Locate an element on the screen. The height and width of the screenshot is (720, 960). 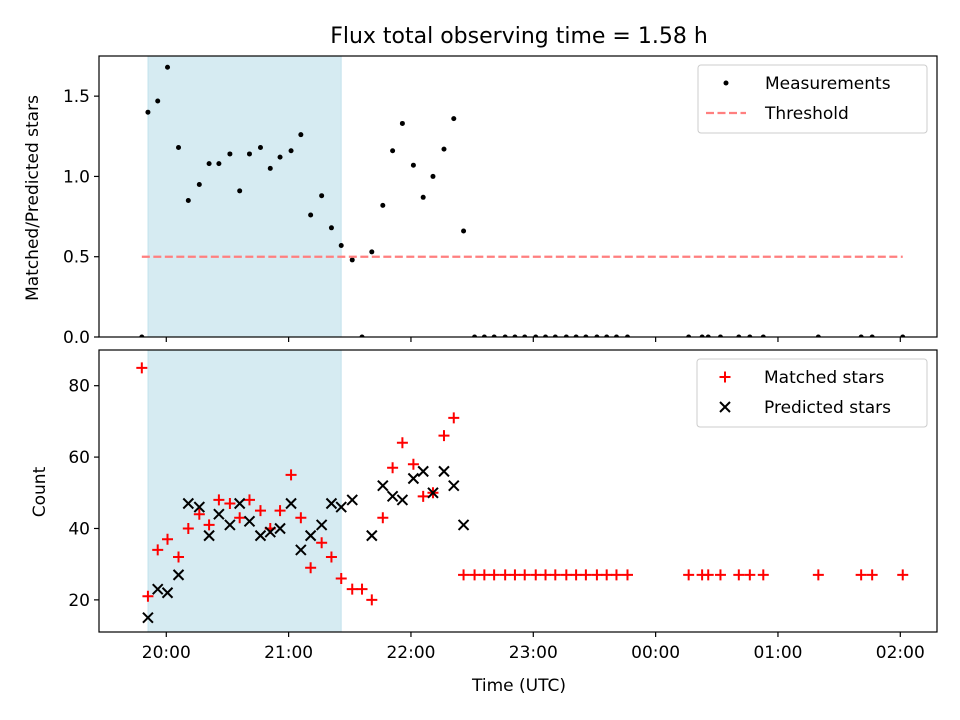
bottom-legend is located at coordinates (812, 393).